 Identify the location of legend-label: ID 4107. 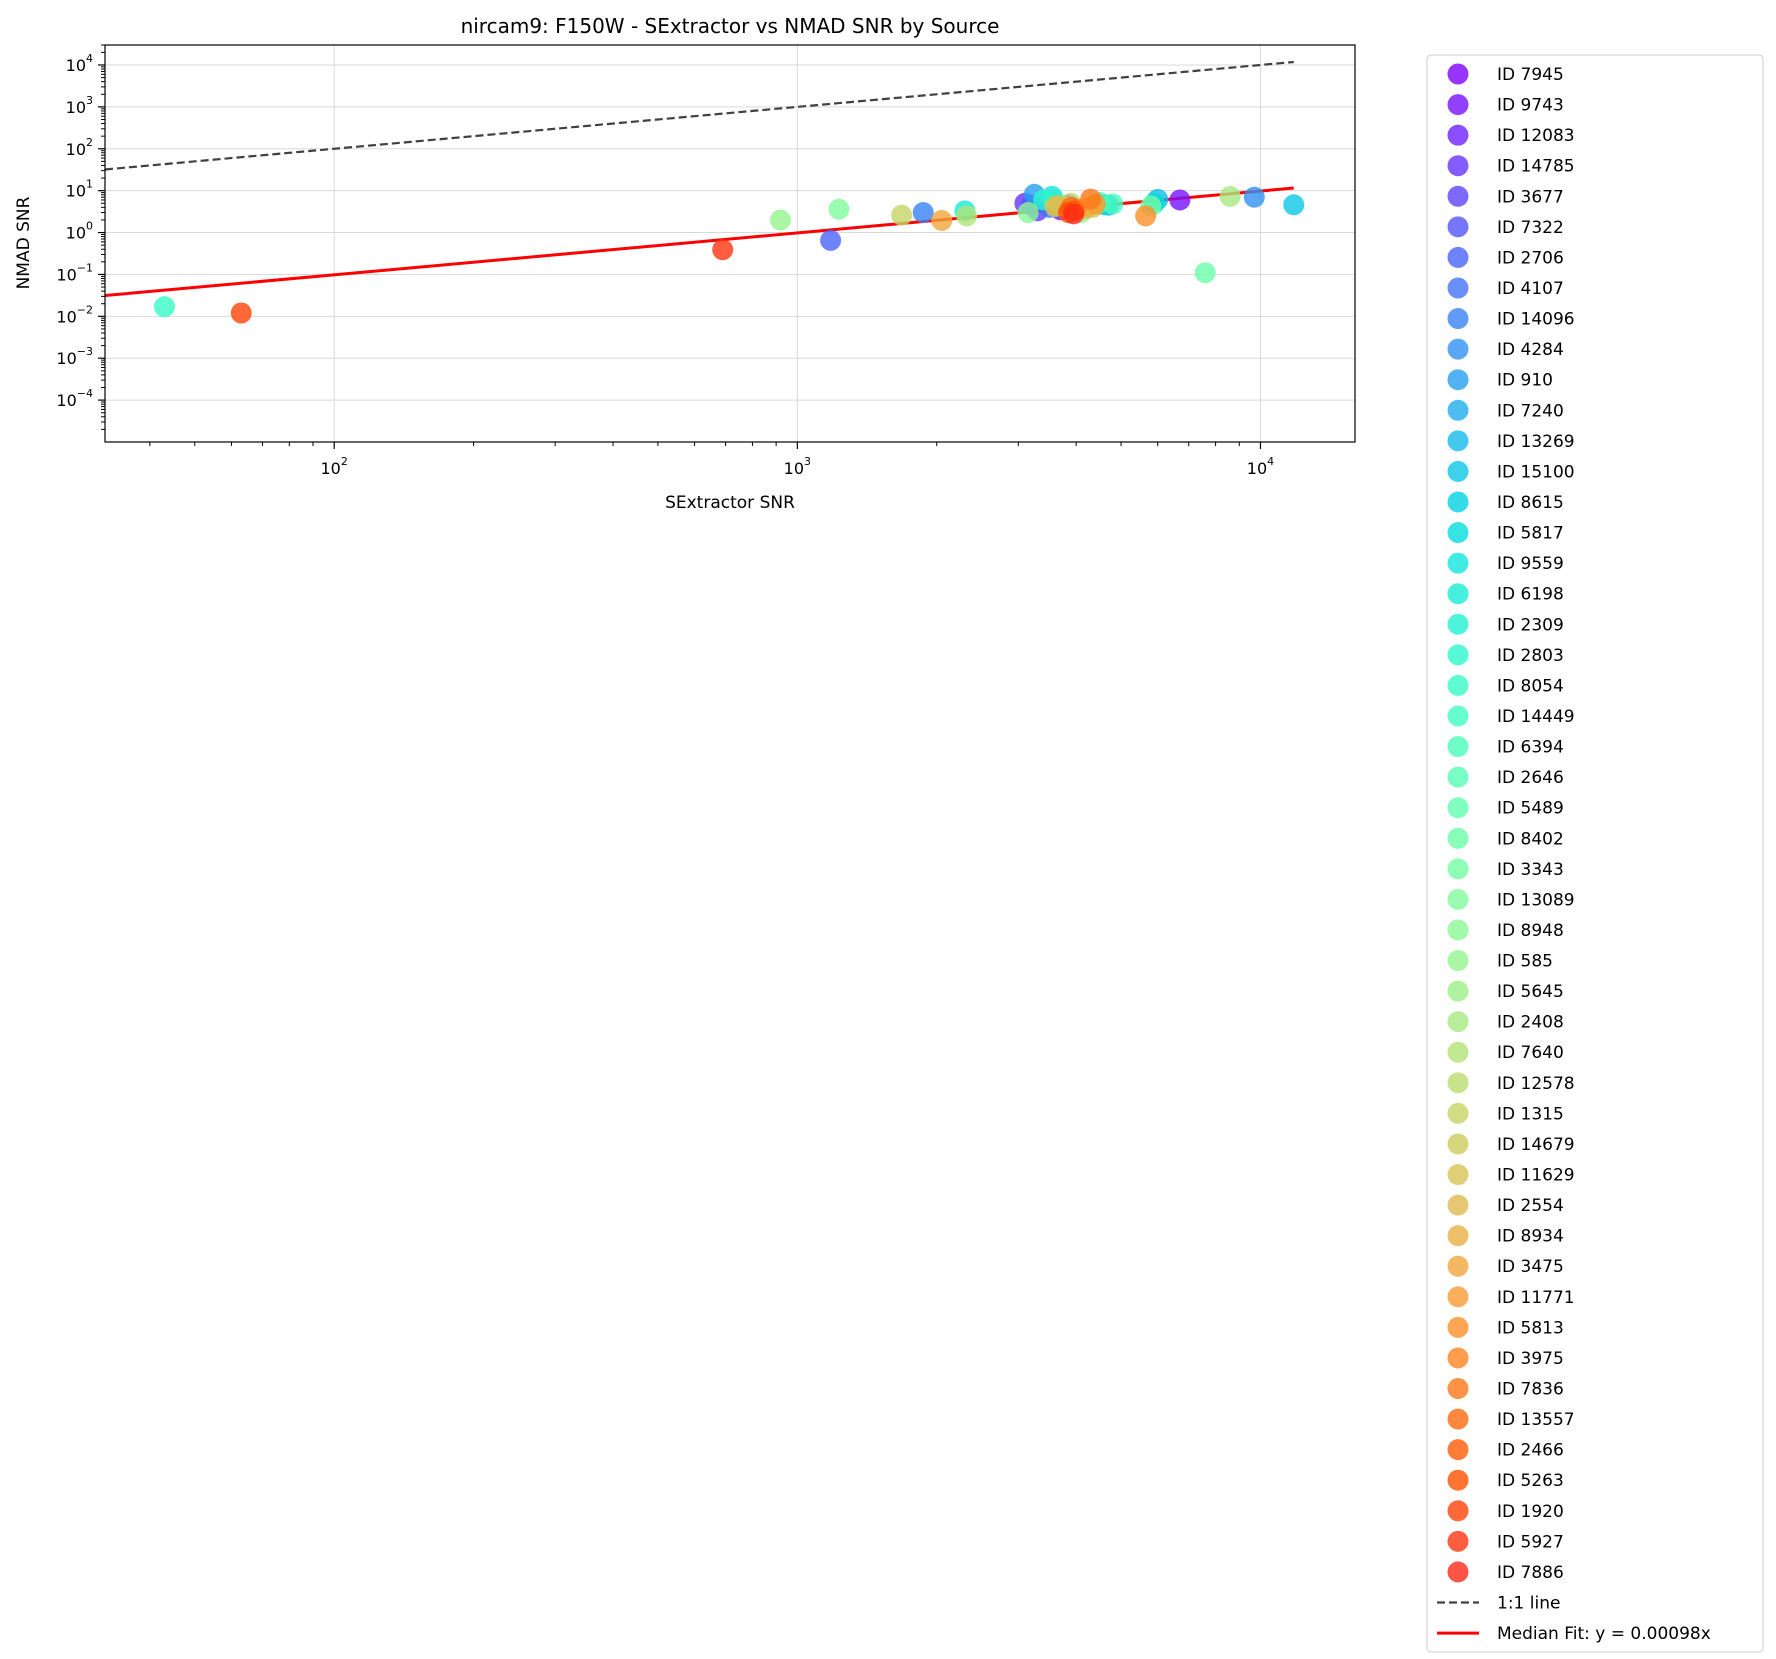
(1530, 289).